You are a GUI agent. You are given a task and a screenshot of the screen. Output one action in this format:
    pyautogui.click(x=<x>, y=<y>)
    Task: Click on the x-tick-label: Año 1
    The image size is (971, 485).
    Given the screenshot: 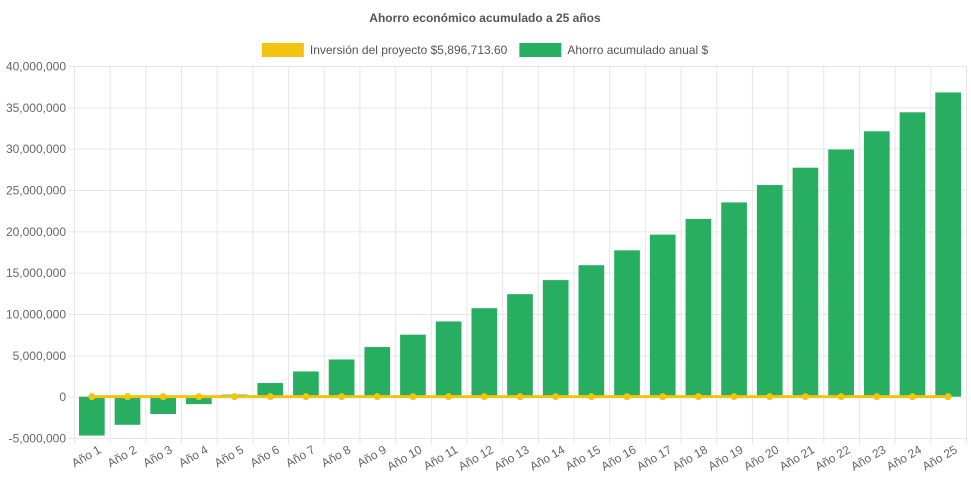 What is the action you would take?
    pyautogui.click(x=86, y=456)
    